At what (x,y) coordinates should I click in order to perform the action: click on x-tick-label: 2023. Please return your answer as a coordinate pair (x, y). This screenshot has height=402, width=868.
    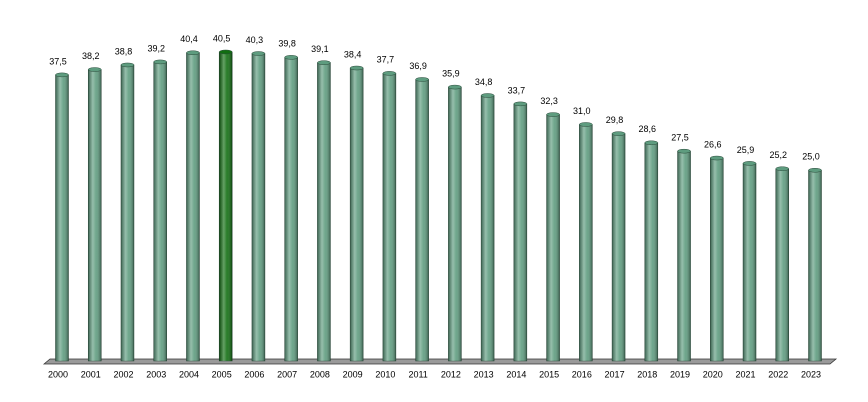
    Looking at the image, I should click on (811, 374).